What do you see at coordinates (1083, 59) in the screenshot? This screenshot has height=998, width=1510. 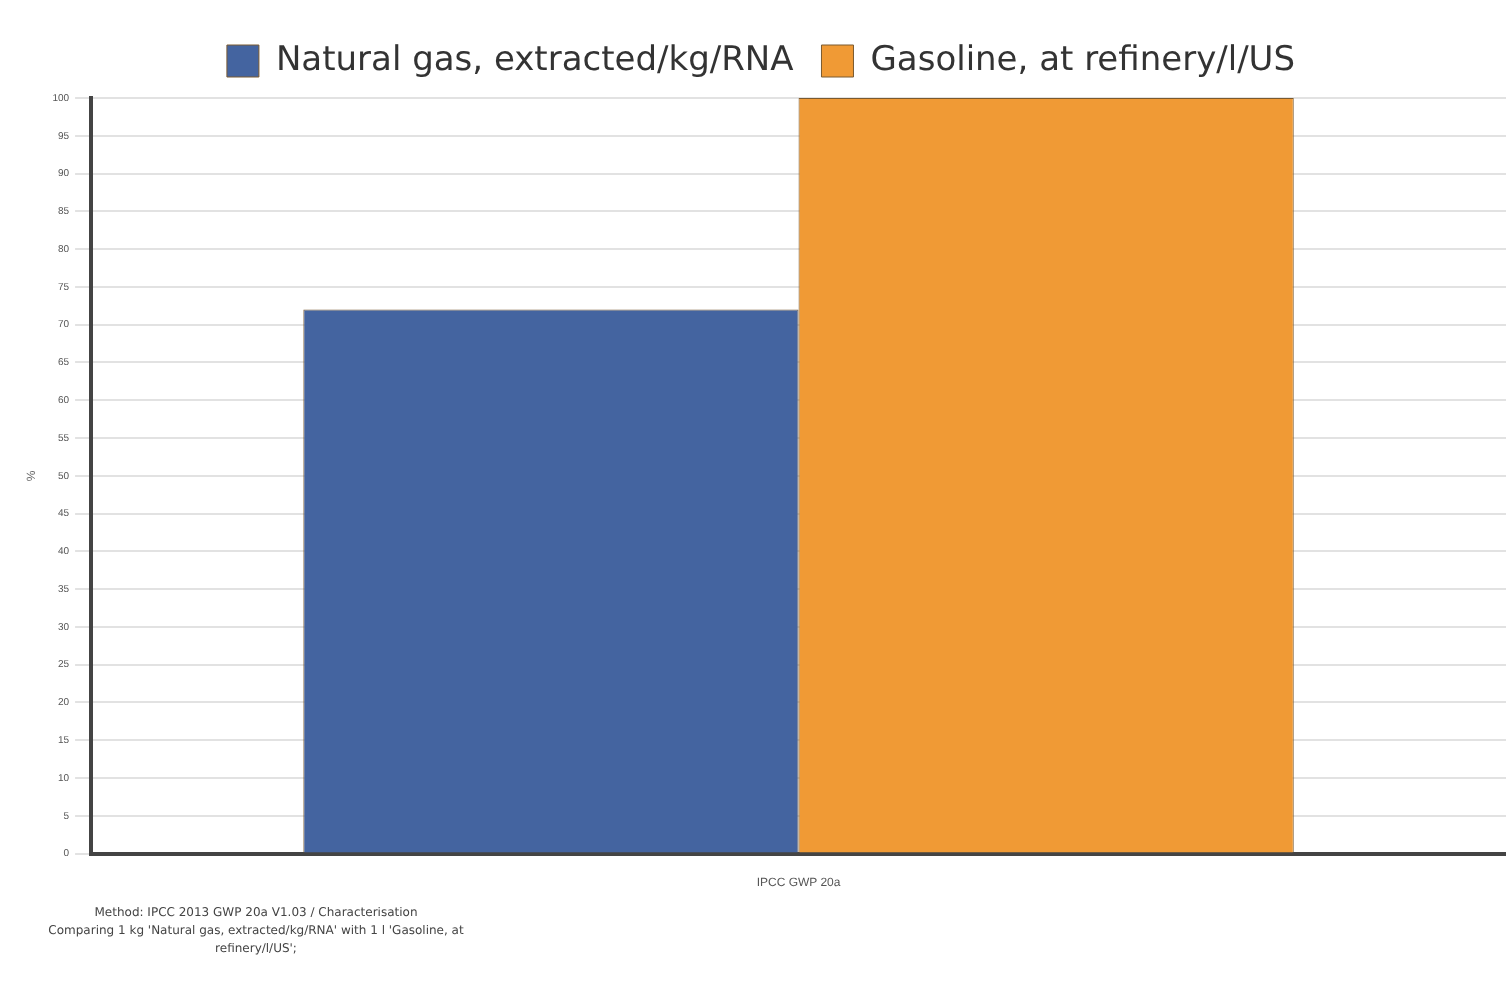 I see `legend-label: Gasoline, at refinery/l/US` at bounding box center [1083, 59].